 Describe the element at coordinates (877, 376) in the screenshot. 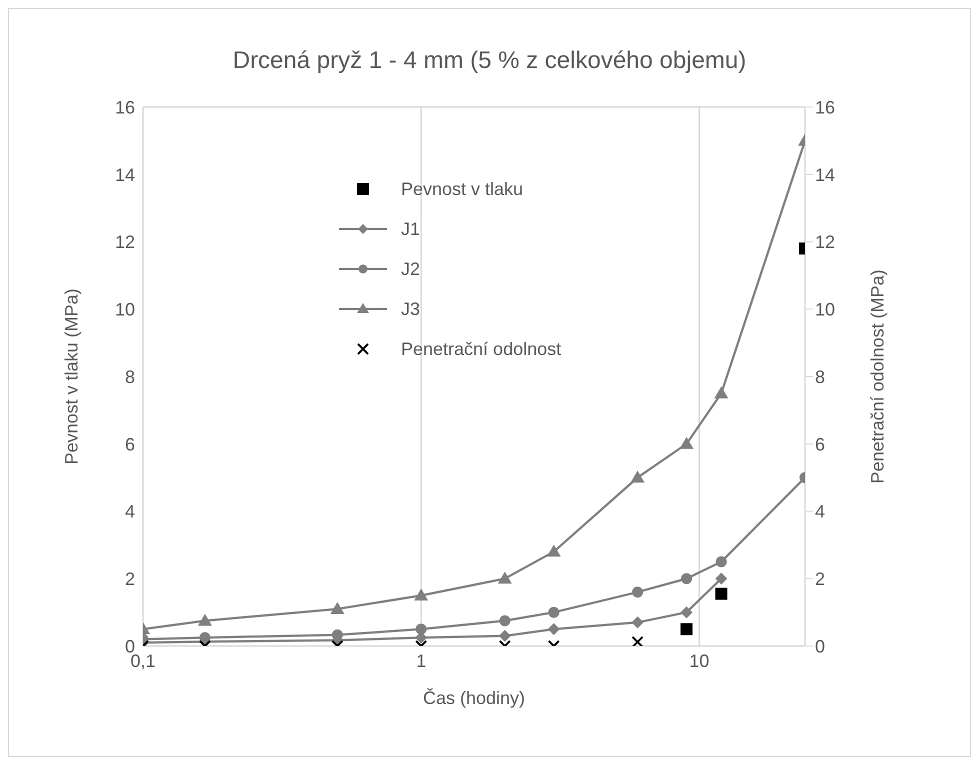

I see `y2-axis-title: Penetrační odolnost (MPa)` at that location.